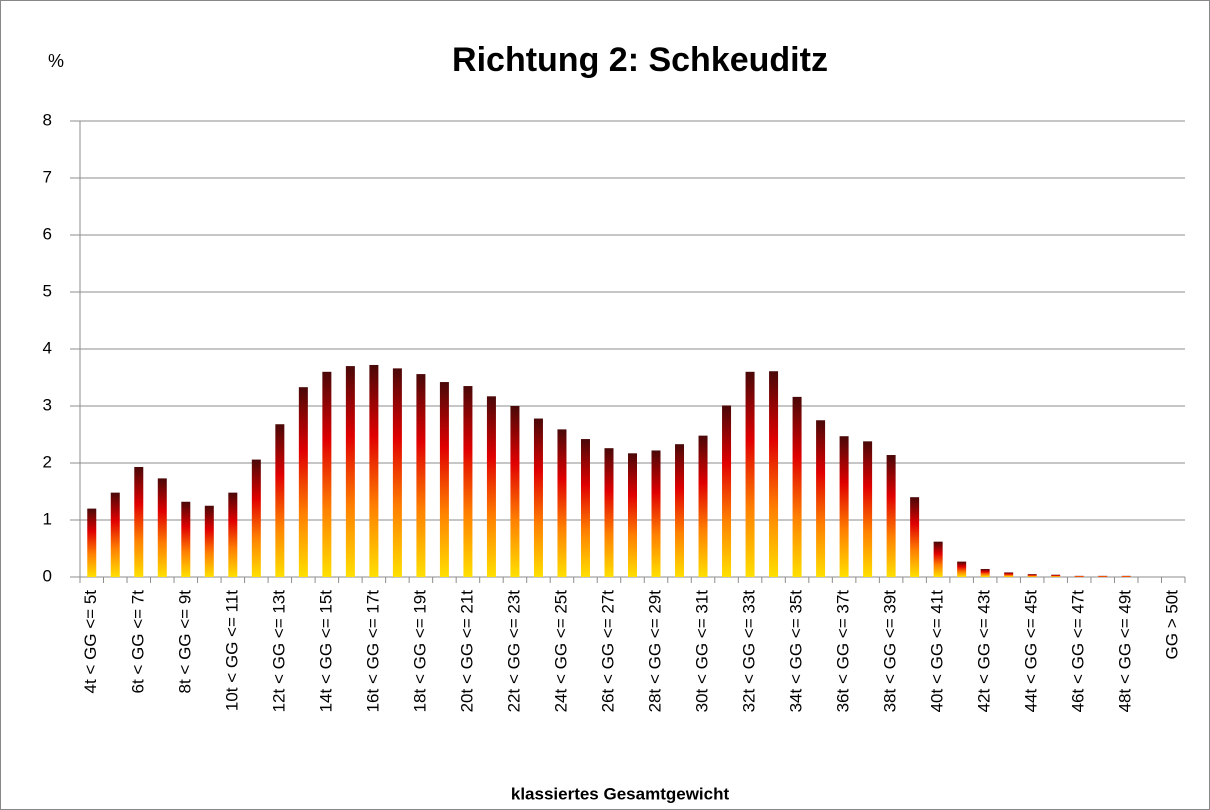  I want to click on x-tick-label: 22t < GG <= 23t, so click(513, 651).